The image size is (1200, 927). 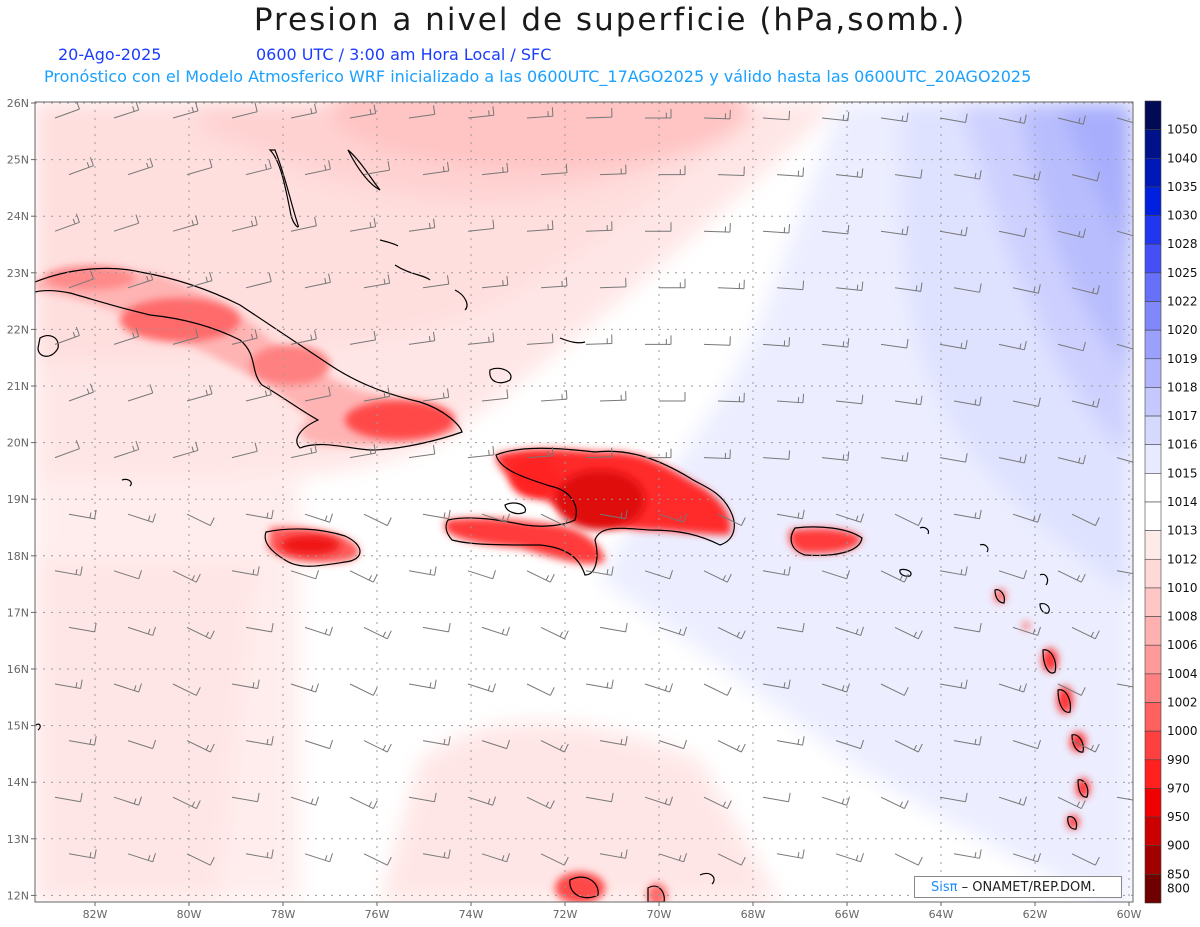 What do you see at coordinates (1178, 788) in the screenshot?
I see `colorbar-label: 970` at bounding box center [1178, 788].